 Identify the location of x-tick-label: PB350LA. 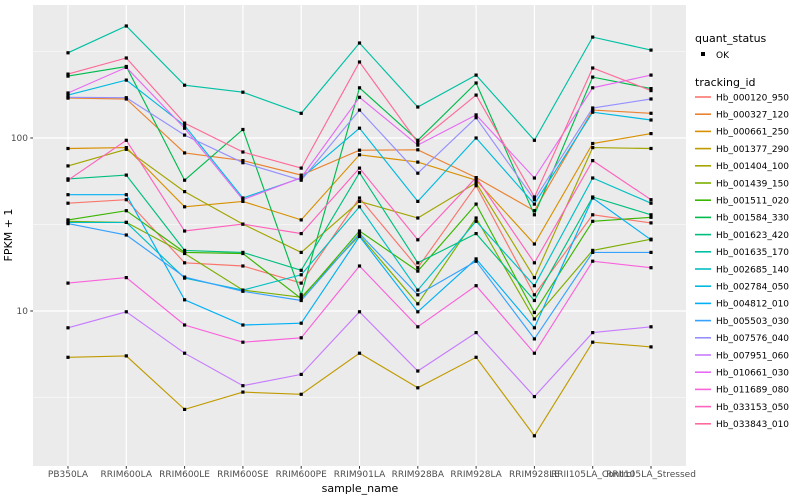
(68, 475).